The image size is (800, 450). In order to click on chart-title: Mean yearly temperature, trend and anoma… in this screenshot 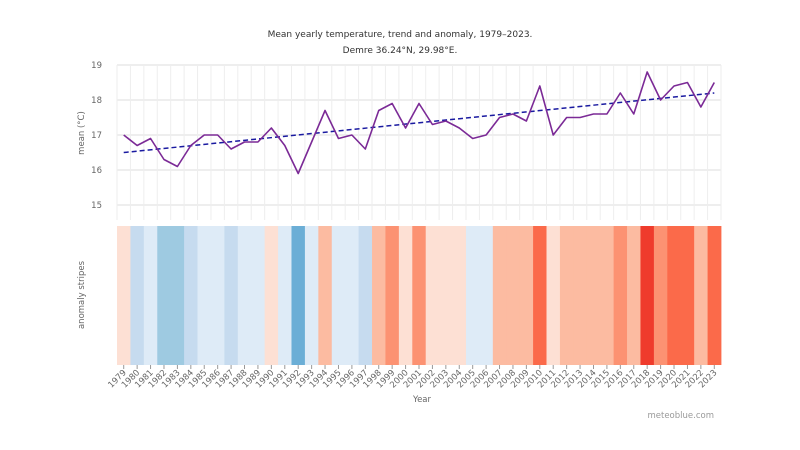, I will do `click(400, 35)`.